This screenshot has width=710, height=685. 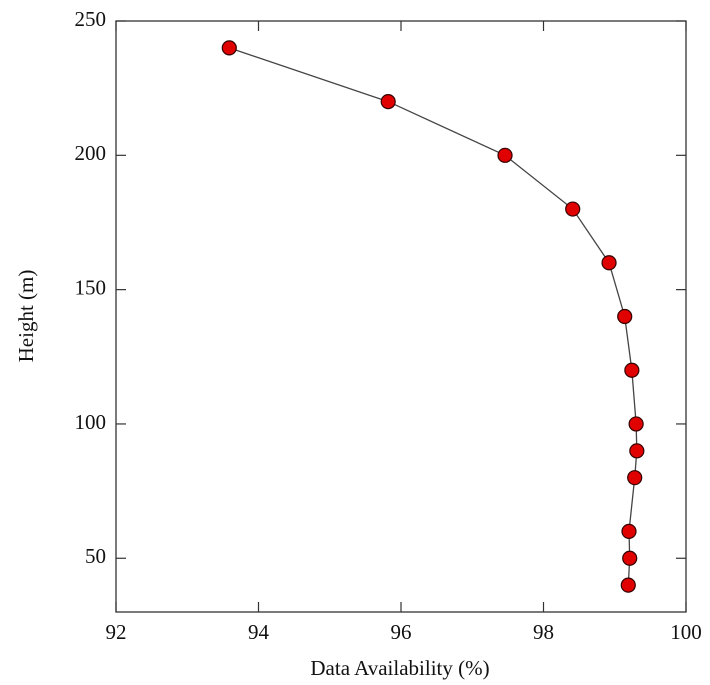 What do you see at coordinates (26, 316) in the screenshot?
I see `y-axis-label: Height (m)` at bounding box center [26, 316].